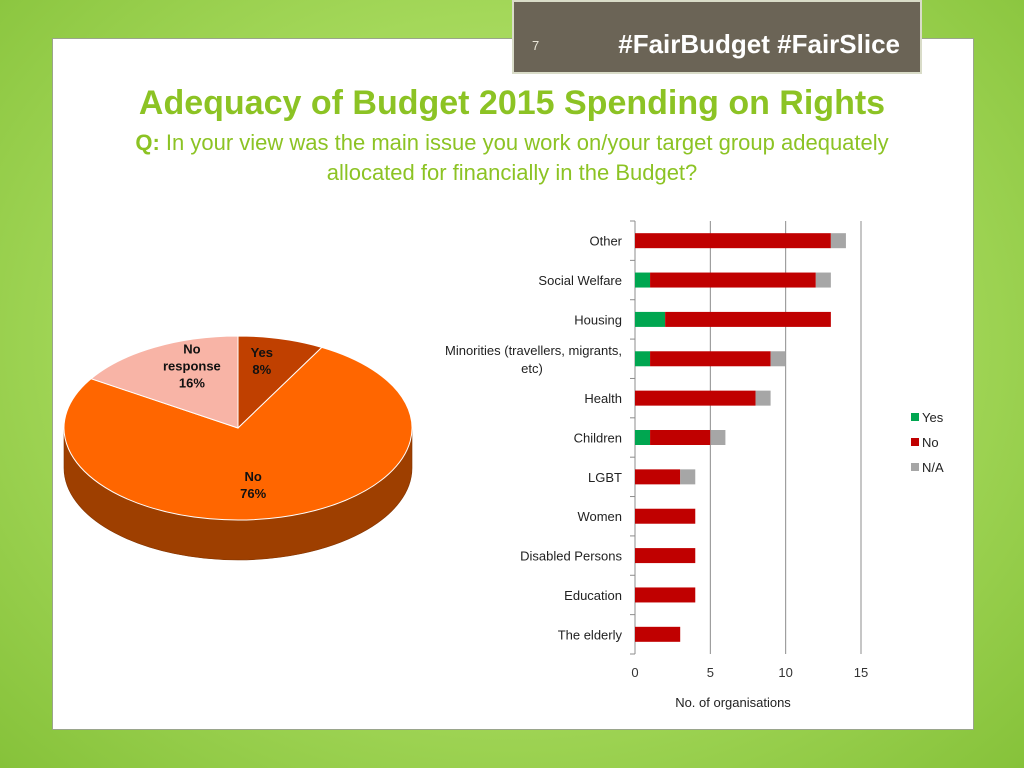  I want to click on bar-category-label: Children, so click(598, 438).